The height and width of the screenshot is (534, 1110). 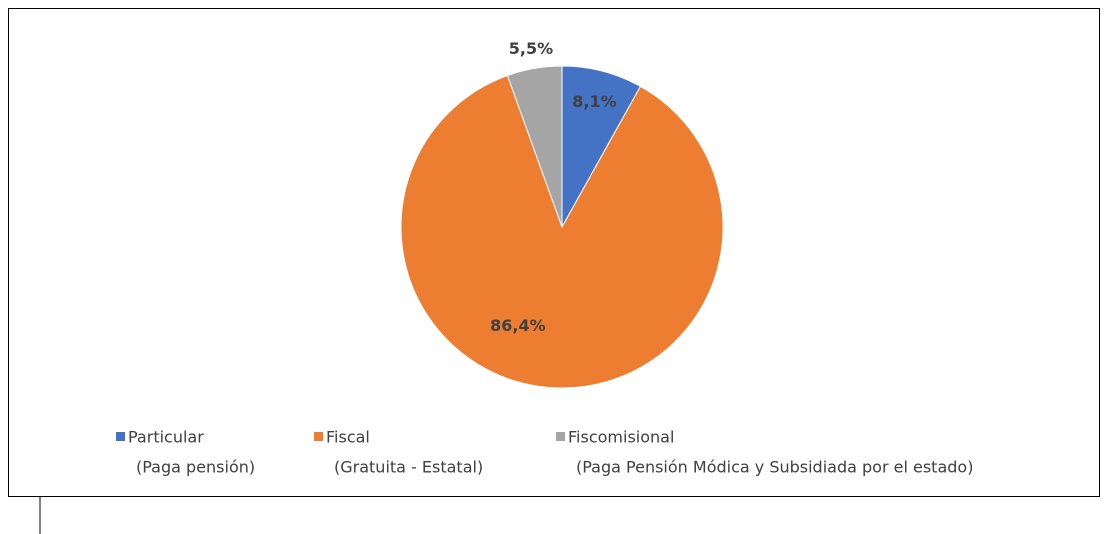 What do you see at coordinates (166, 437) in the screenshot?
I see `legend-label: Particular` at bounding box center [166, 437].